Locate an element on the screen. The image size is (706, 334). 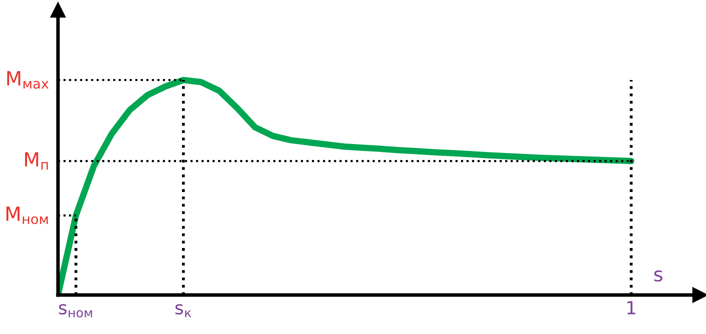
x-tick-label: s$_{к}$ is located at coordinates (183, 311).